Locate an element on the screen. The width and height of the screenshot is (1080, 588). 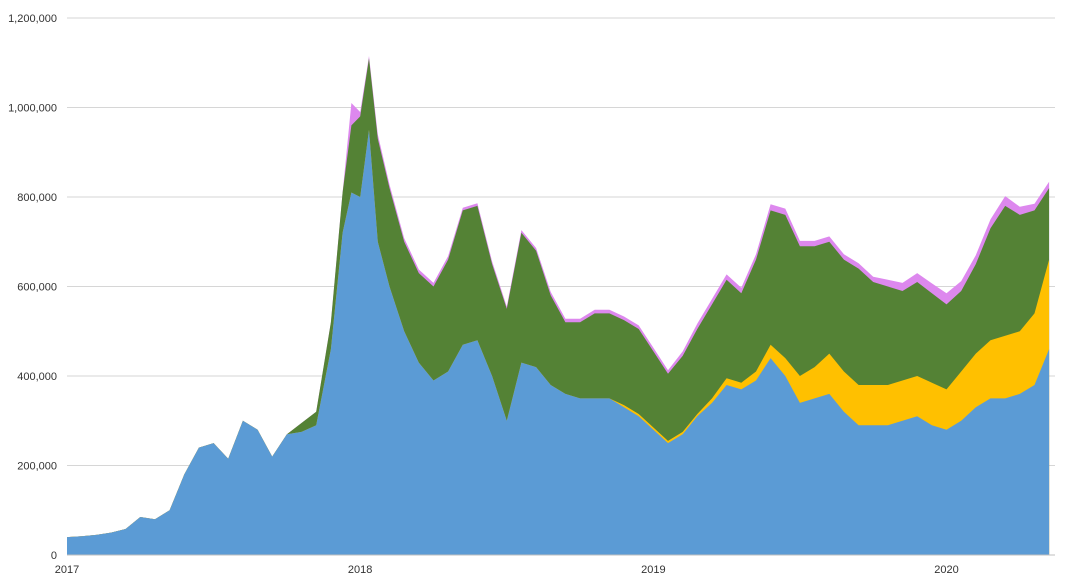
y-tick-label: 1,200,000 is located at coordinates (32, 19).